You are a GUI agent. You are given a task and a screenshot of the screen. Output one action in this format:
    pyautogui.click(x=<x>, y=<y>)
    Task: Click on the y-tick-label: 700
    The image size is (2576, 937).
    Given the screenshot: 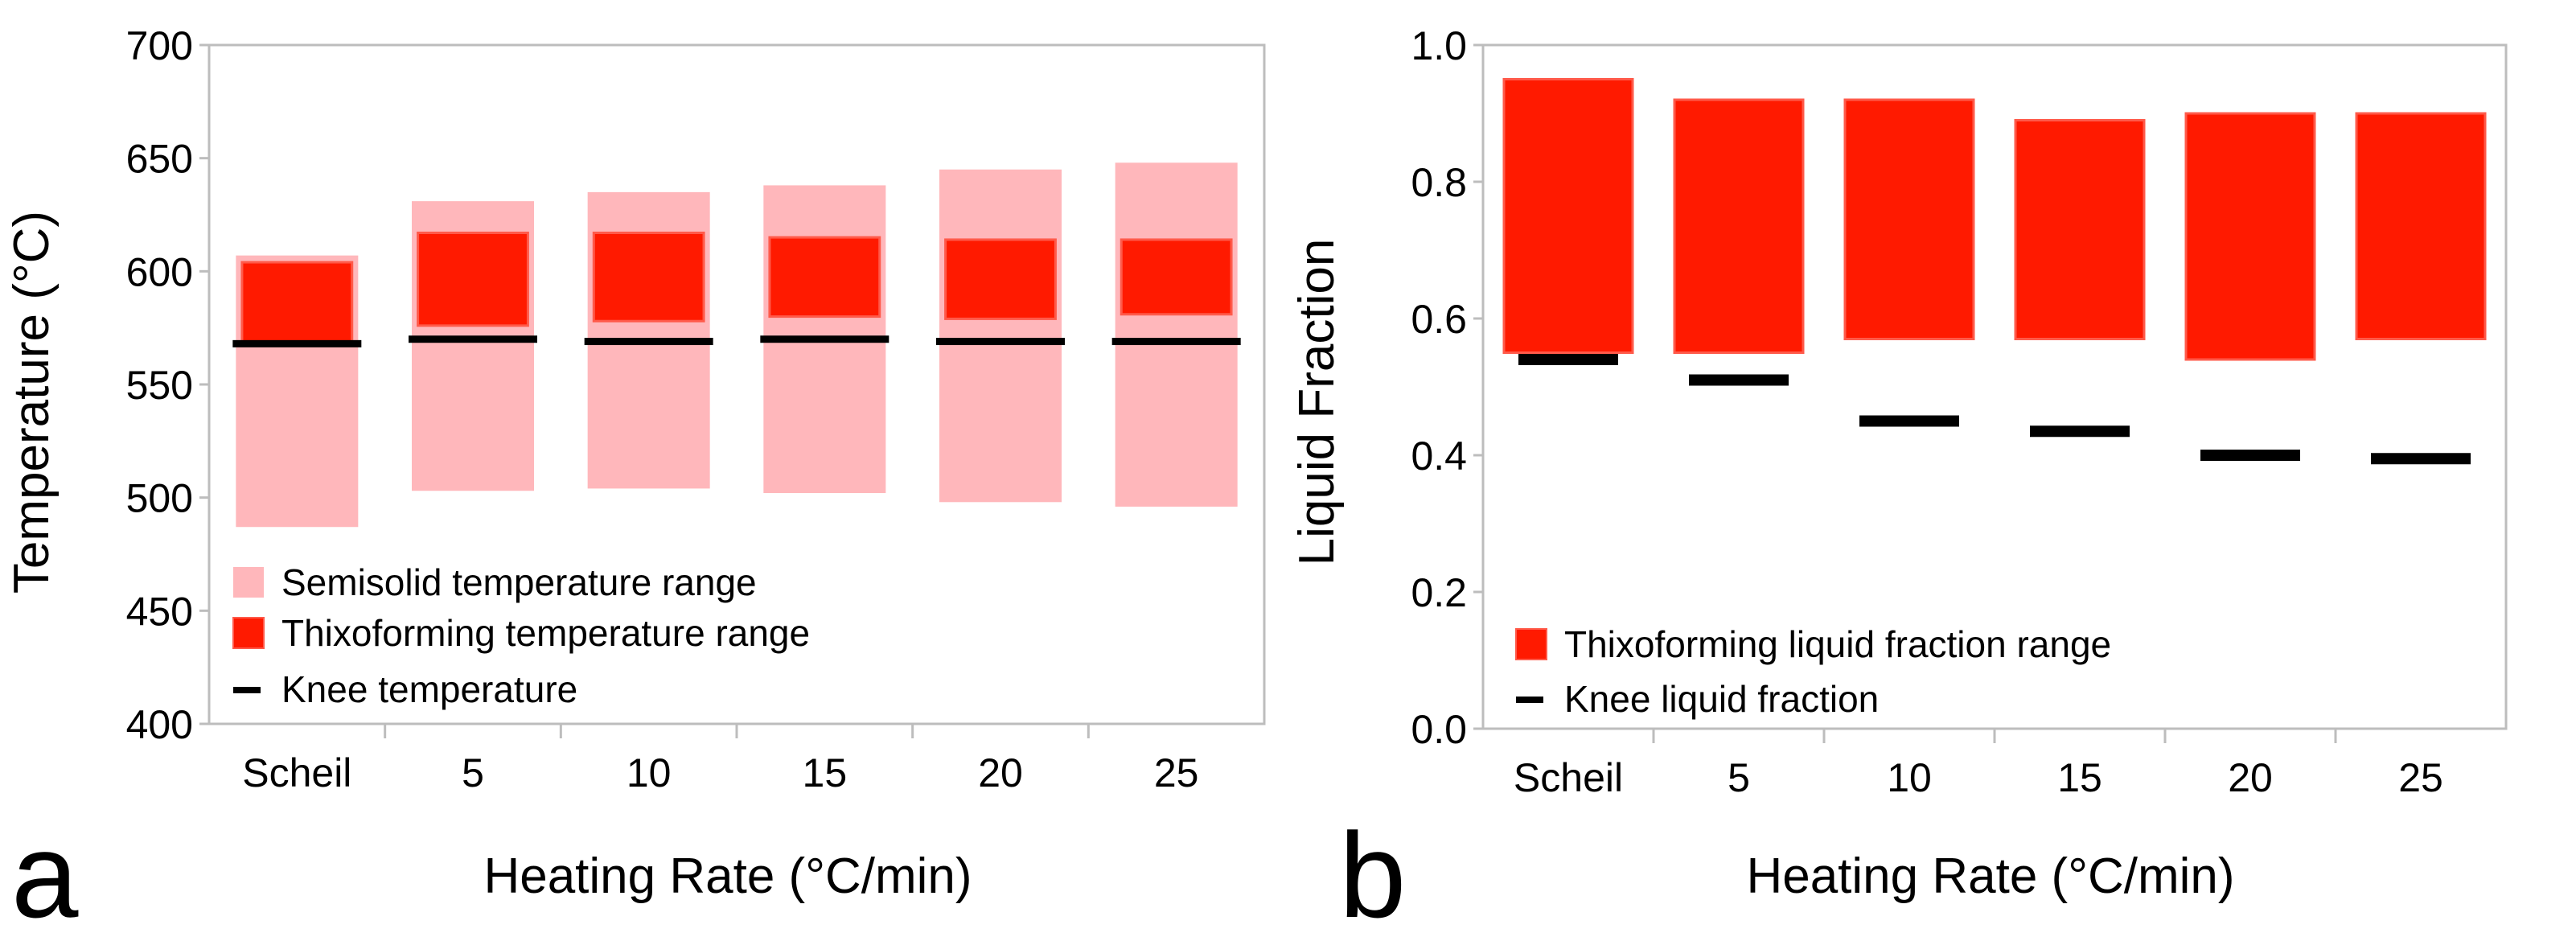 What is the action you would take?
    pyautogui.click(x=159, y=45)
    